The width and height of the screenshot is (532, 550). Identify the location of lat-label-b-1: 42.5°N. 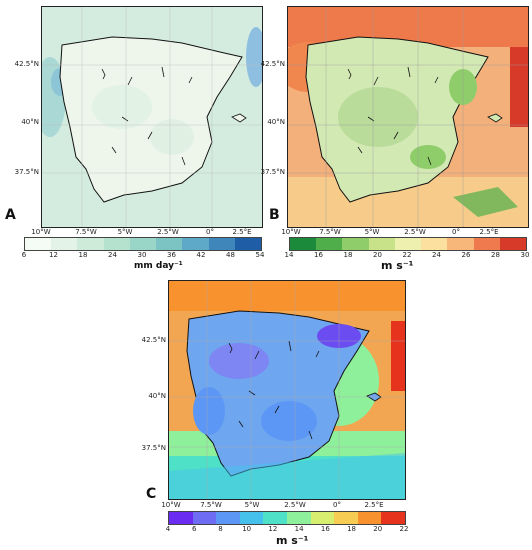
(272, 64).